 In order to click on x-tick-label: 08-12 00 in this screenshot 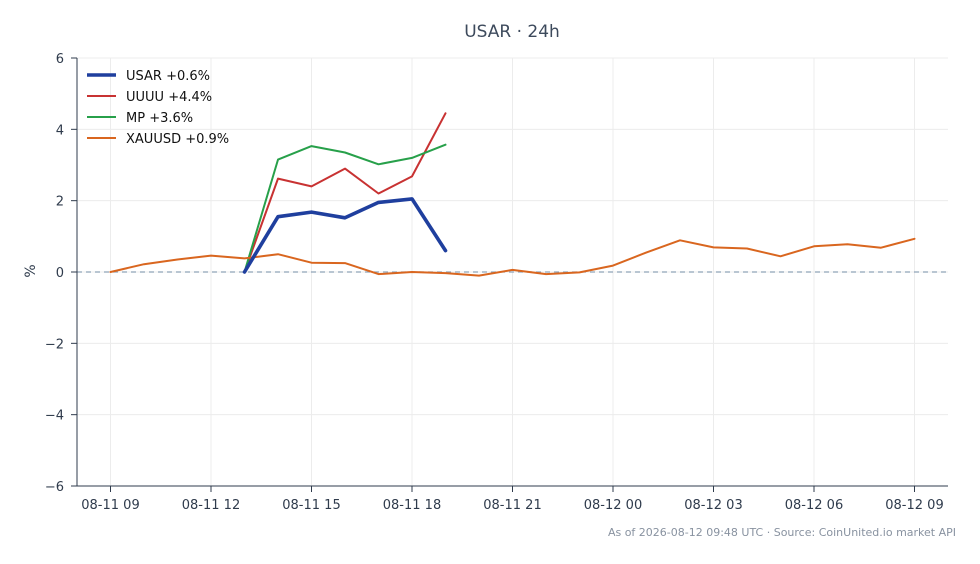, I will do `click(613, 505)`.